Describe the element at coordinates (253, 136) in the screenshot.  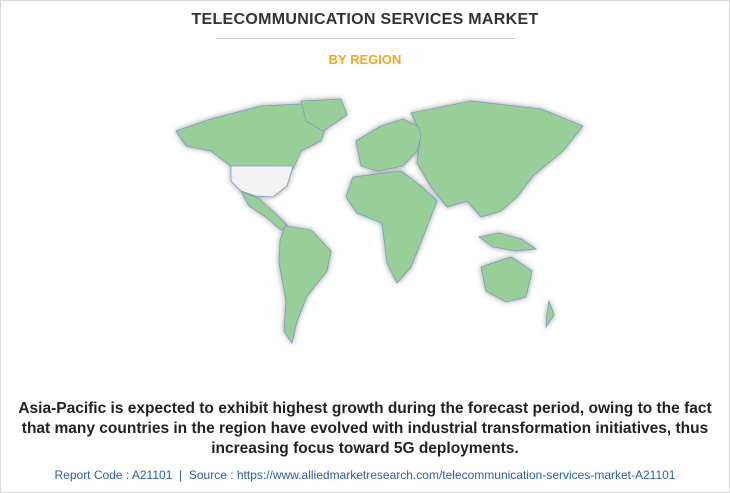
I see `north-america` at that location.